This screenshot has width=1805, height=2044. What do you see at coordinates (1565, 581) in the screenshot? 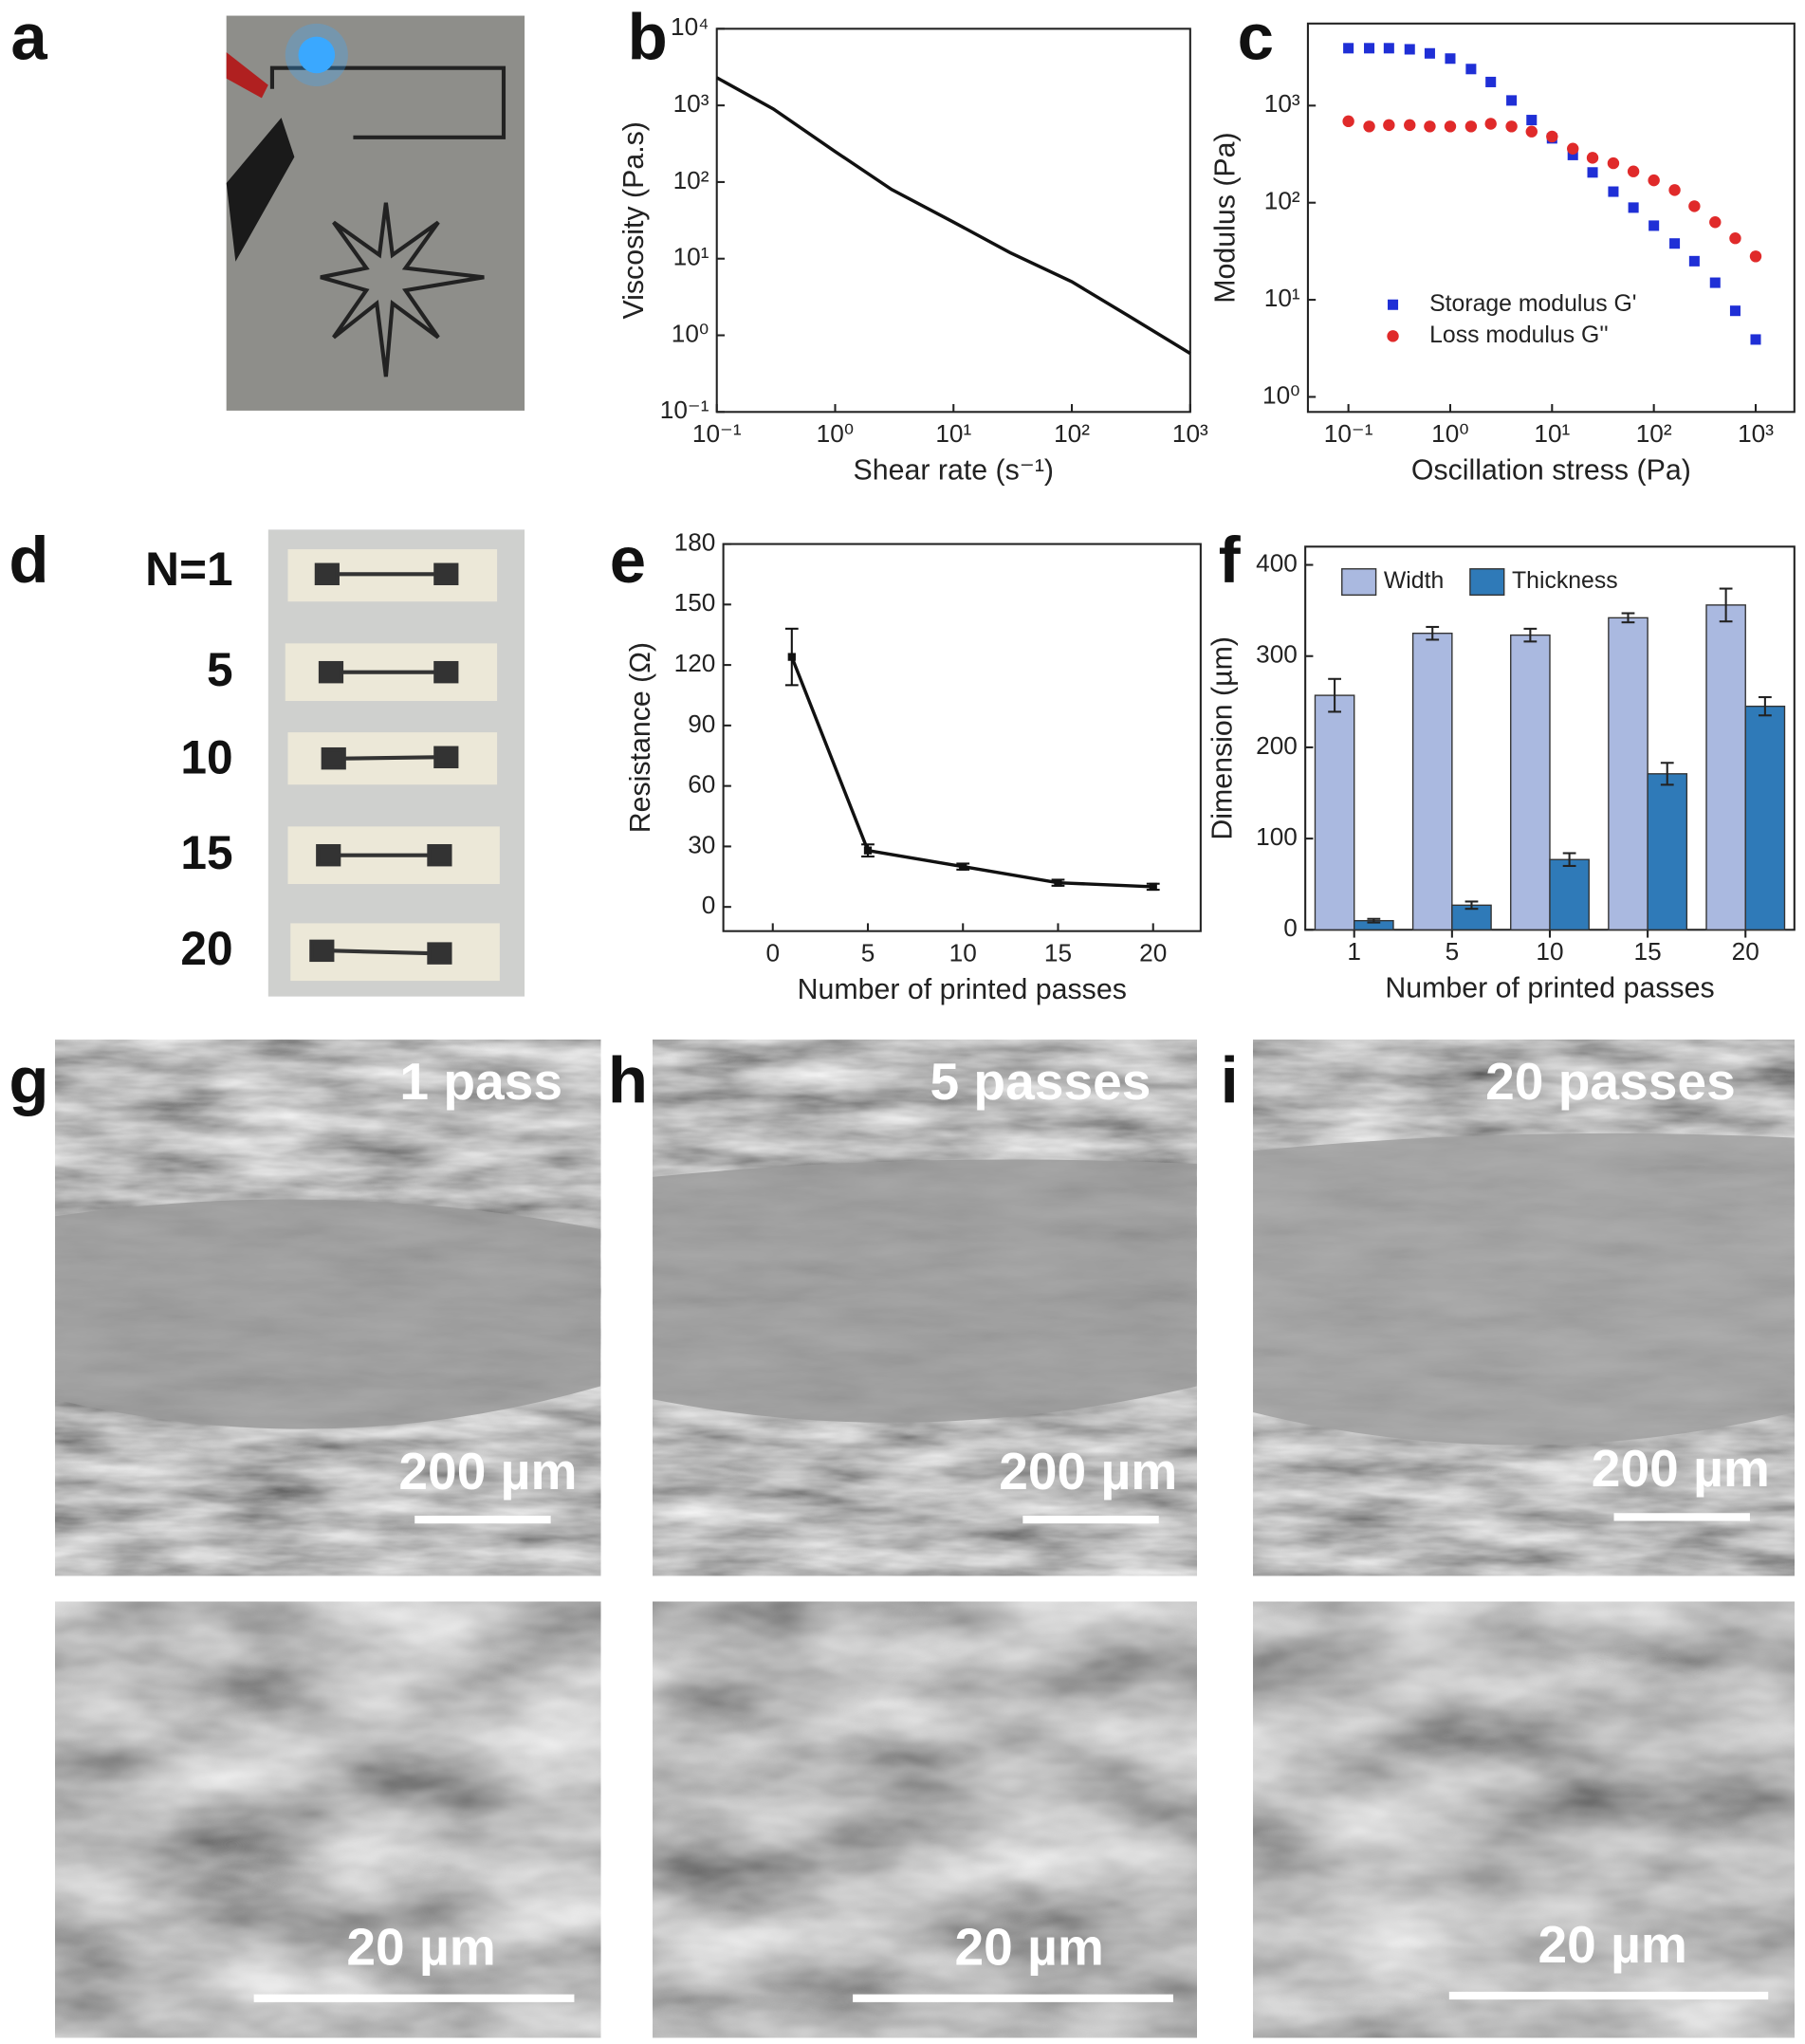
I see `legend-label: Thickness` at bounding box center [1565, 581].